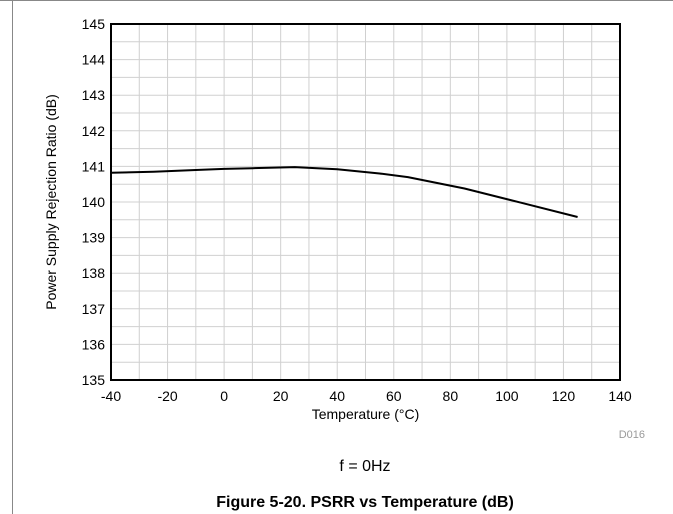 This screenshot has width=673, height=514. What do you see at coordinates (94, 24) in the screenshot?
I see `y-tick-label: 145` at bounding box center [94, 24].